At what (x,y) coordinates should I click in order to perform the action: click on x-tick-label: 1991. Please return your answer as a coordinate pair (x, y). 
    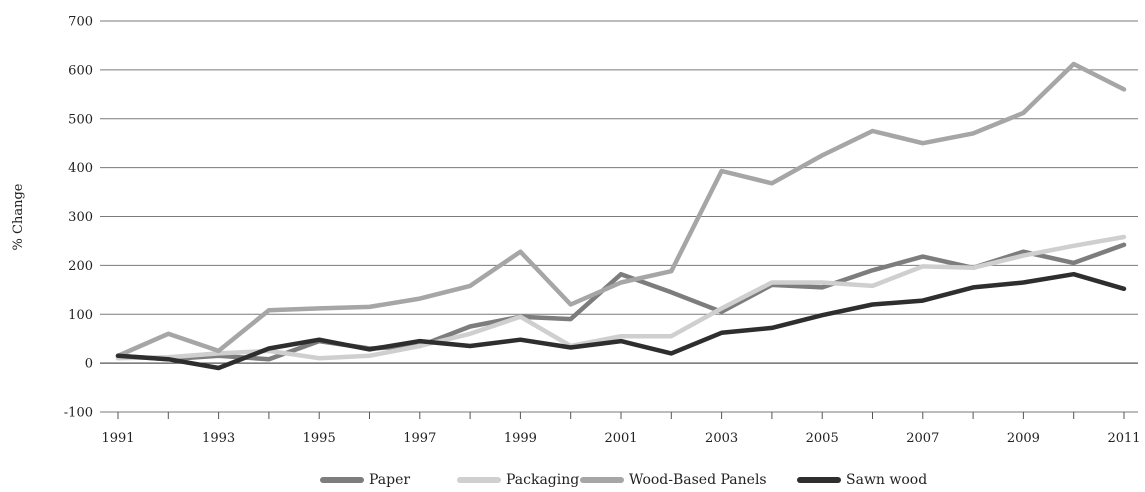
    Looking at the image, I should click on (117, 438).